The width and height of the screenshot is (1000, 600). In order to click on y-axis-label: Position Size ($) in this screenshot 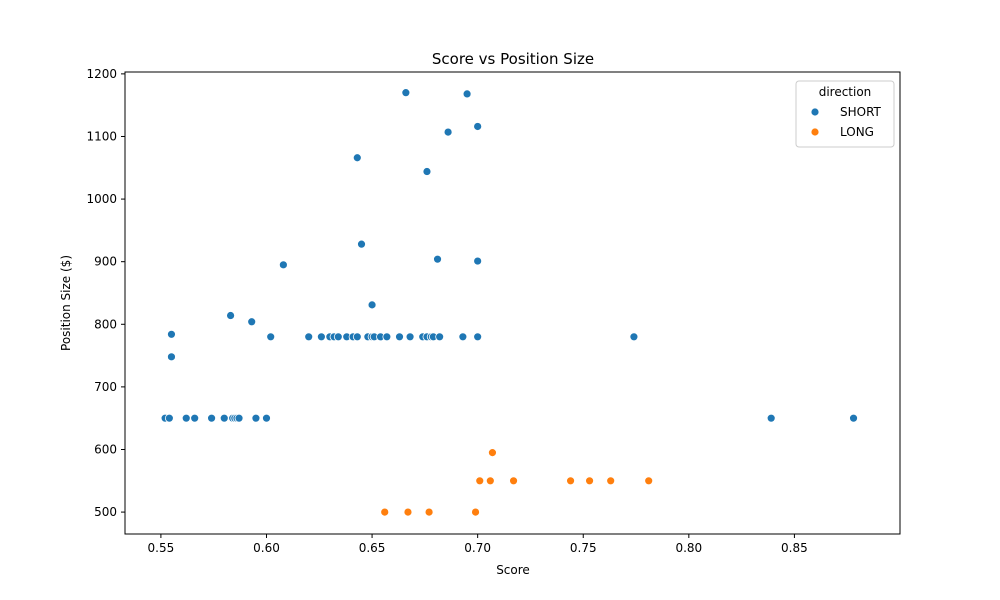, I will do `click(66, 303)`.